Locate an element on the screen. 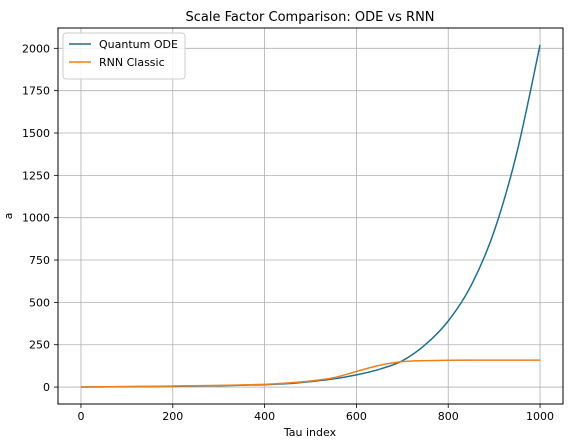  y-tick-label: 1750 is located at coordinates (36, 91).